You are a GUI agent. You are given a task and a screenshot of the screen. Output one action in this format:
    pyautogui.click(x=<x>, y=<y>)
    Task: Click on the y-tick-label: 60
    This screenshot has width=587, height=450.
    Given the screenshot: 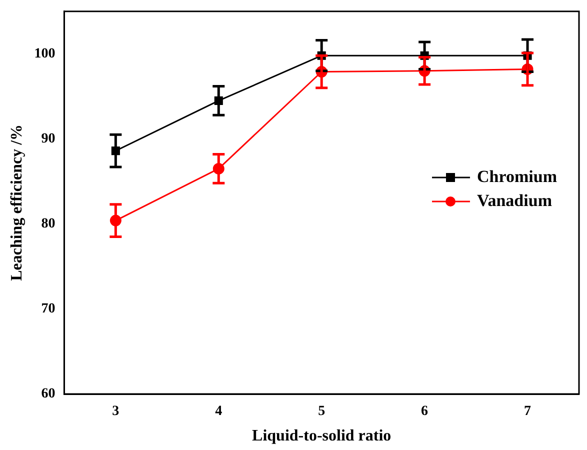 What is the action you would take?
    pyautogui.click(x=48, y=394)
    